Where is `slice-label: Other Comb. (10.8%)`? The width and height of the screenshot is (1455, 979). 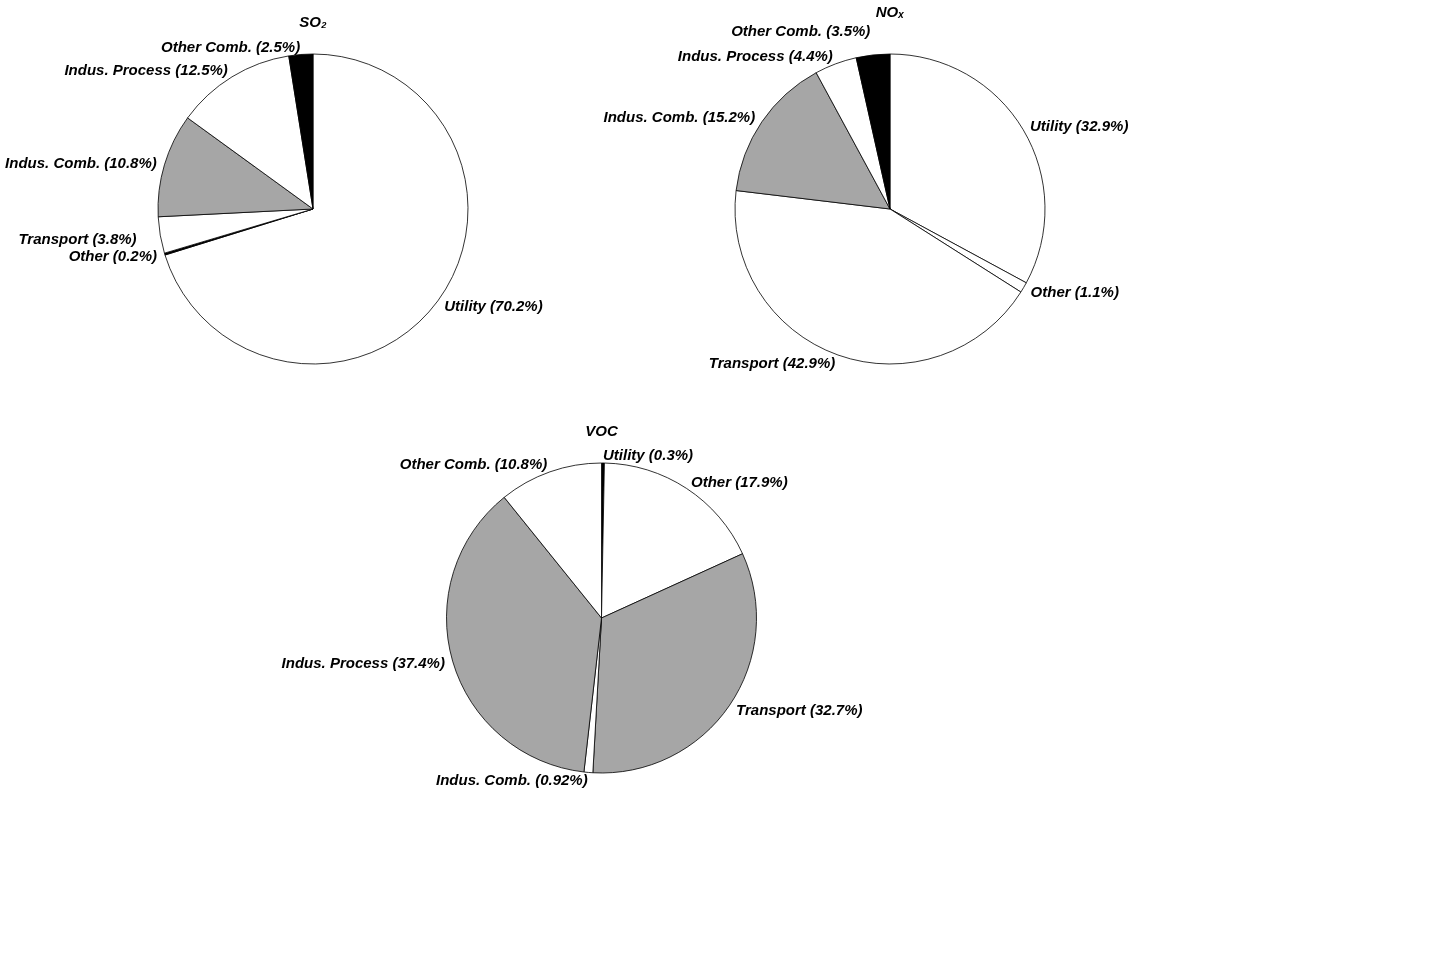
slice-label: Other Comb. (10.8%) is located at coordinates (473, 464).